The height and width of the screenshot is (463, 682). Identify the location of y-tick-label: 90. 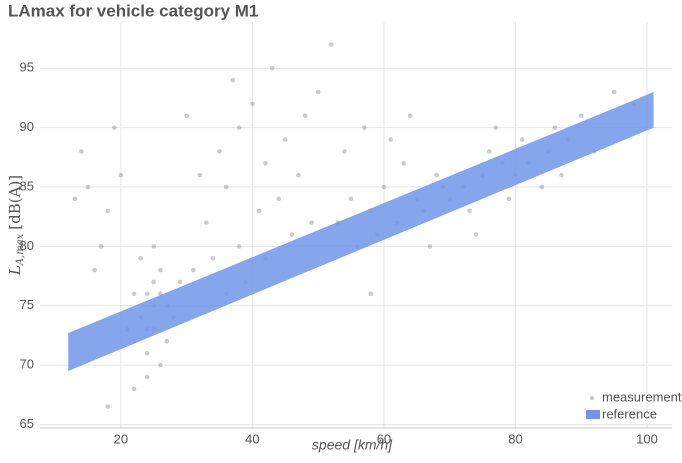
(27, 126).